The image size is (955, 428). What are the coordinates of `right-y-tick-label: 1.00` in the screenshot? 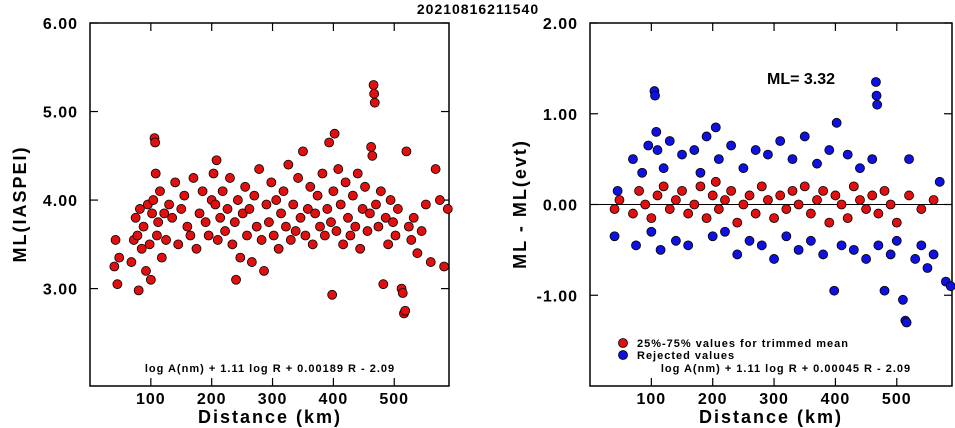 It's located at (560, 115).